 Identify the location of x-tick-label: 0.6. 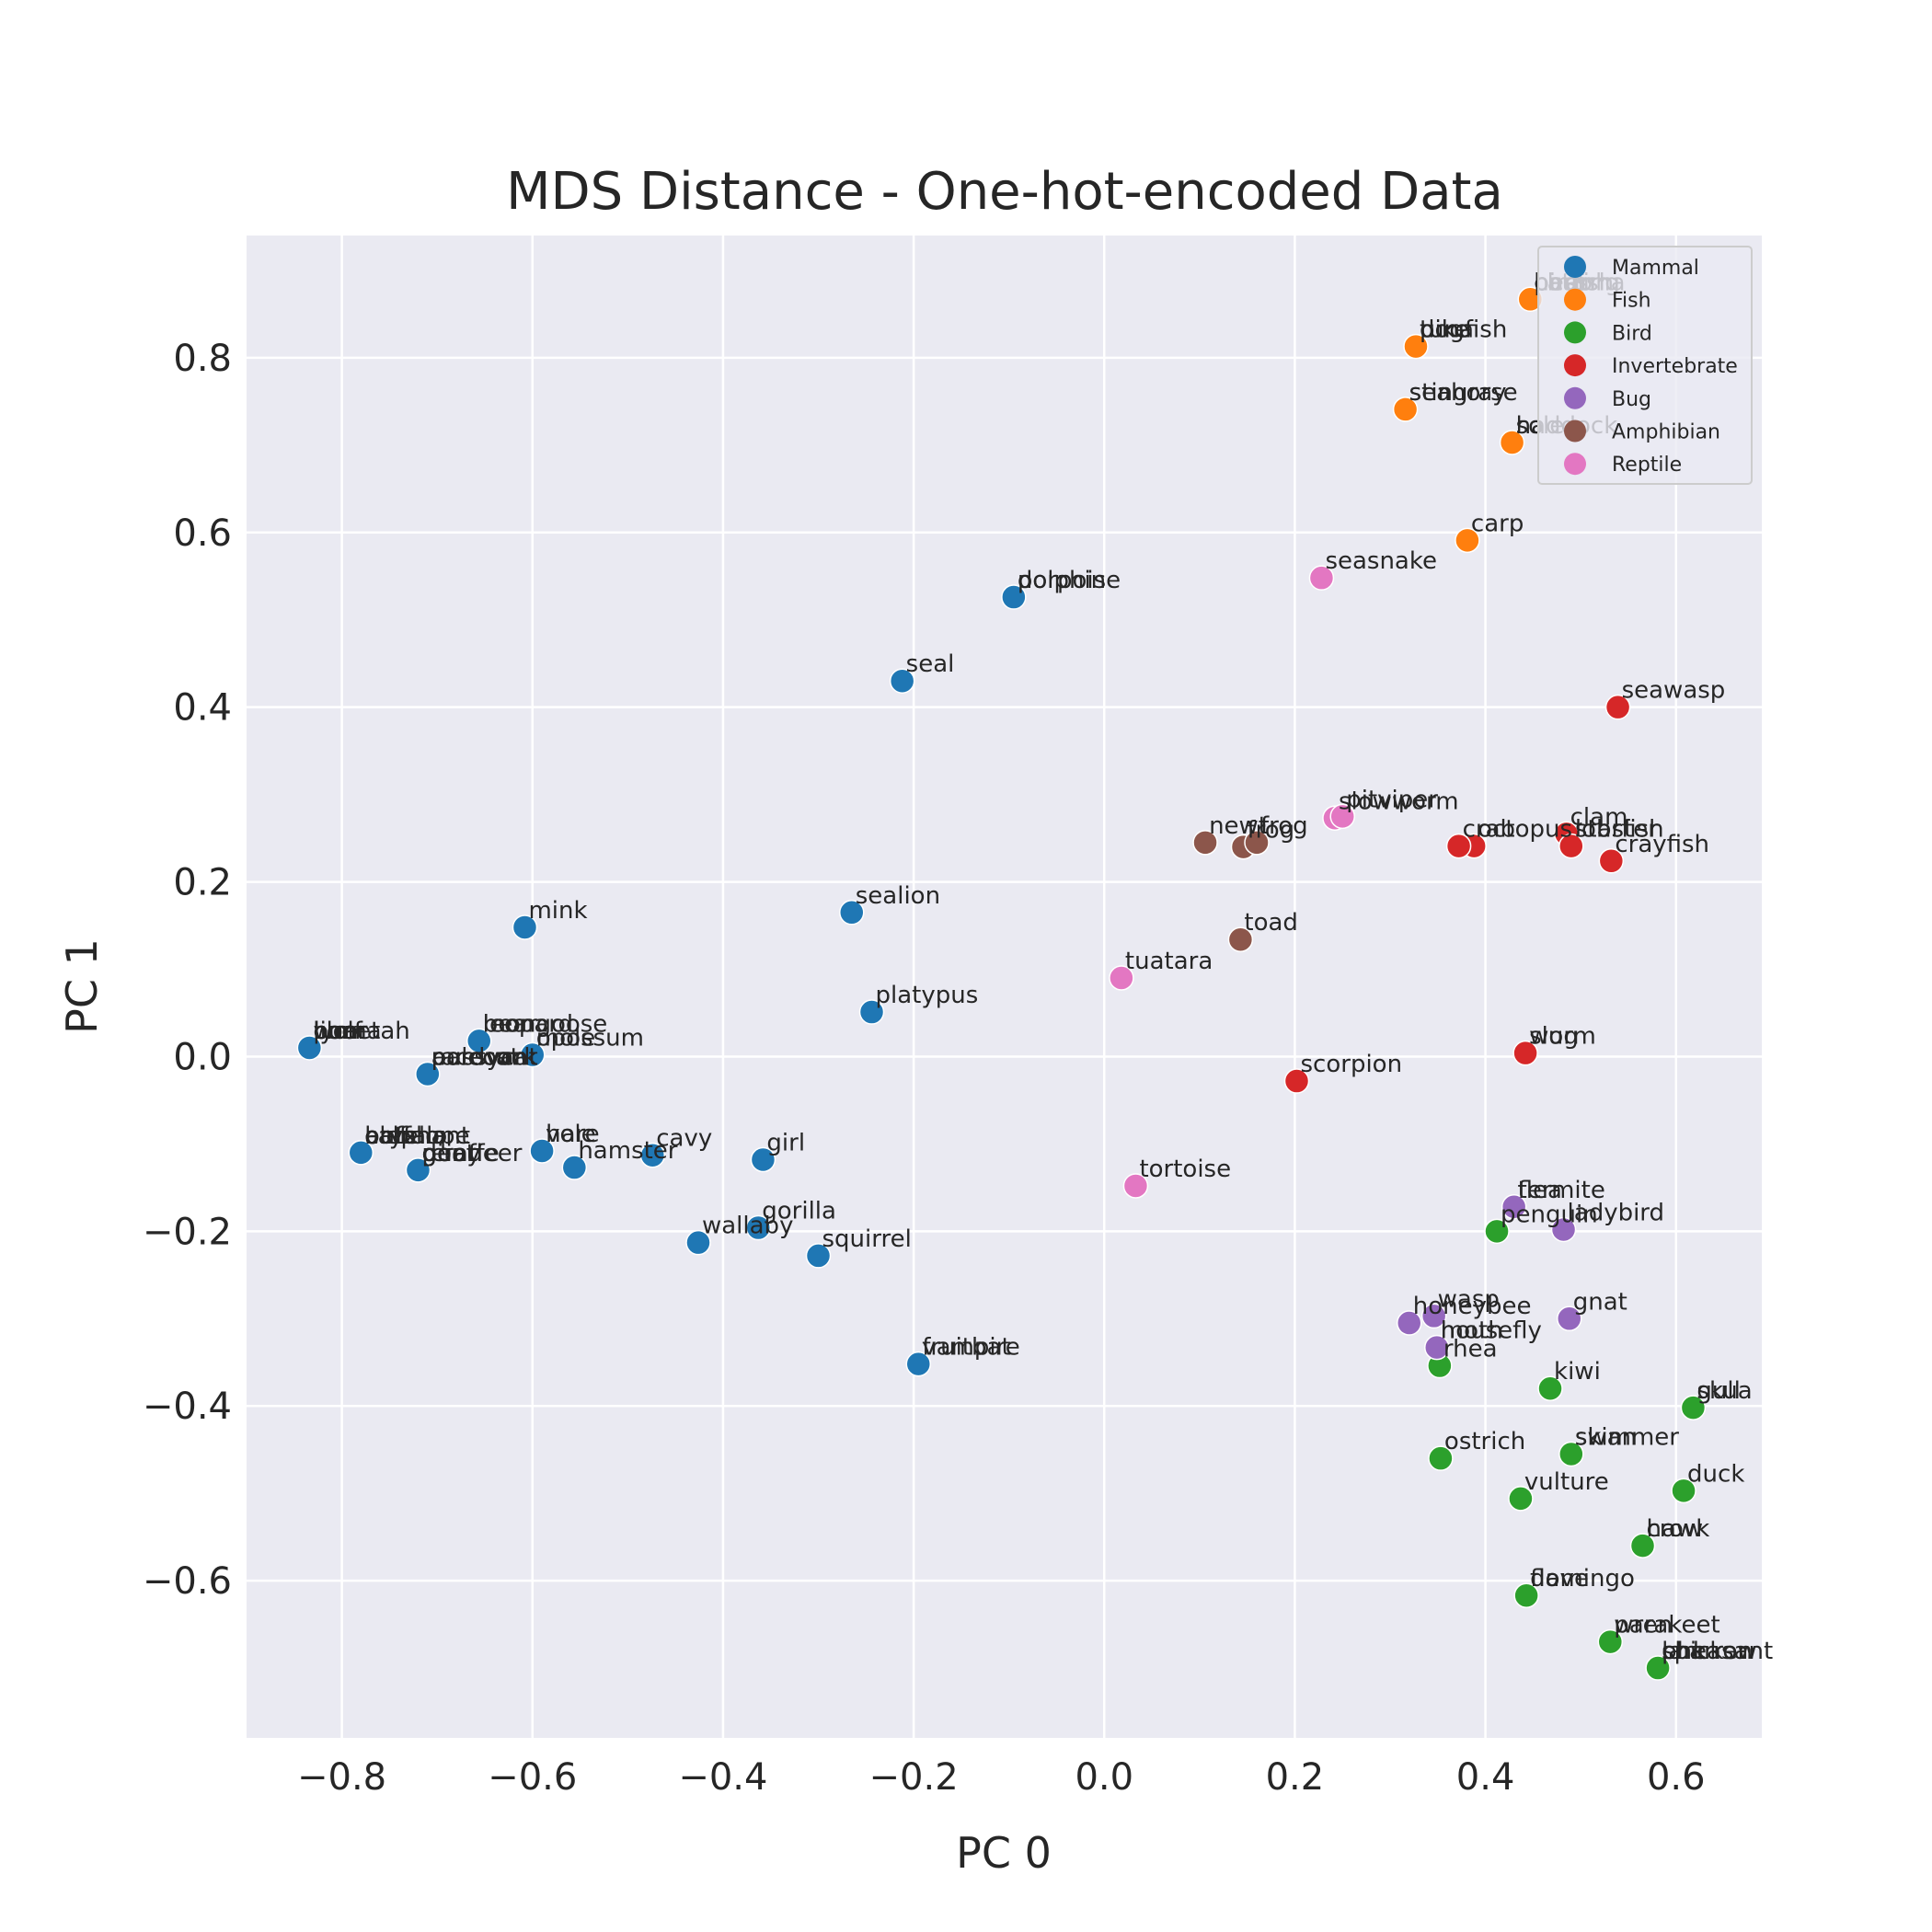
(1676, 1777).